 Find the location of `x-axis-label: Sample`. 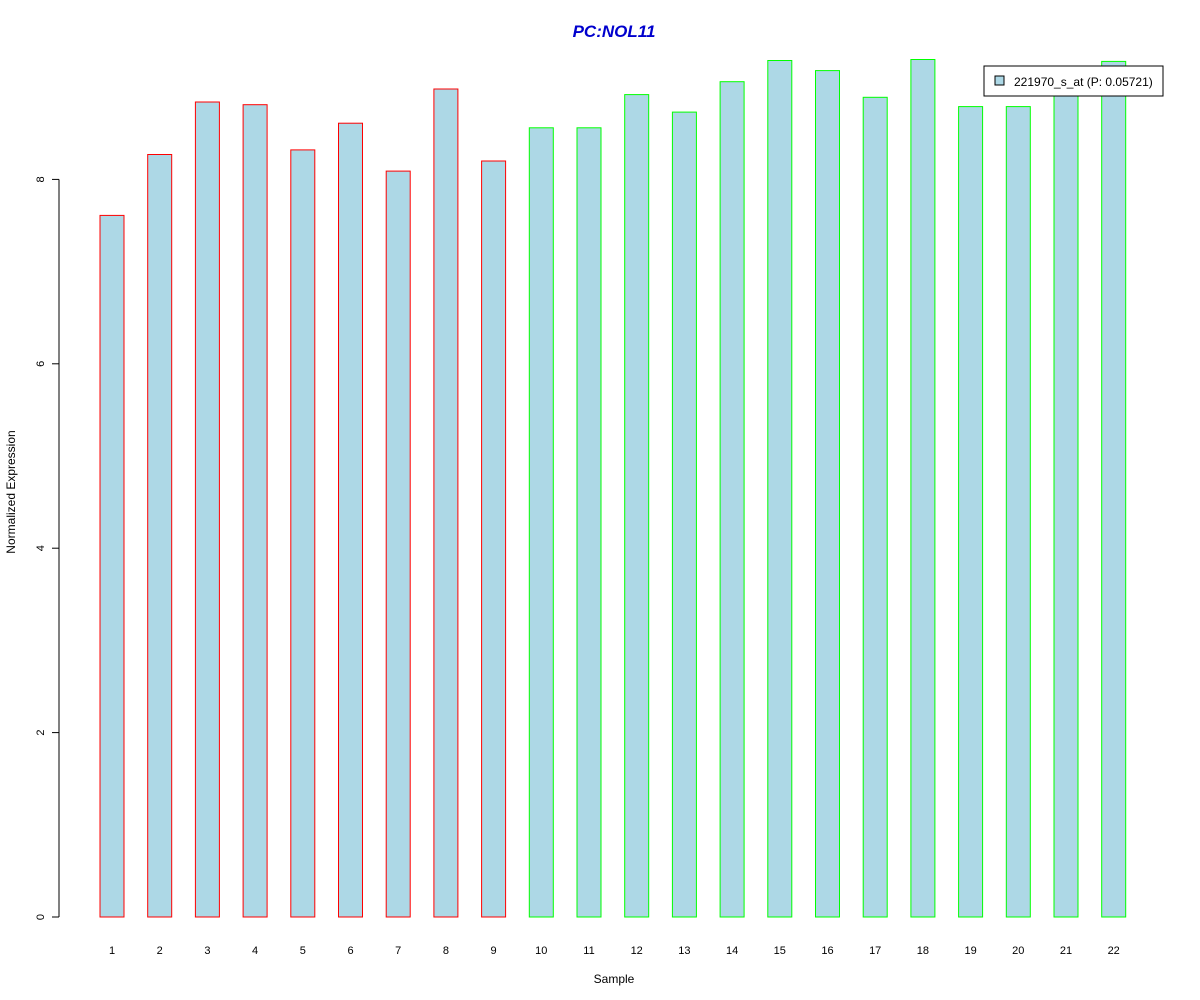

x-axis-label: Sample is located at coordinates (614, 979).